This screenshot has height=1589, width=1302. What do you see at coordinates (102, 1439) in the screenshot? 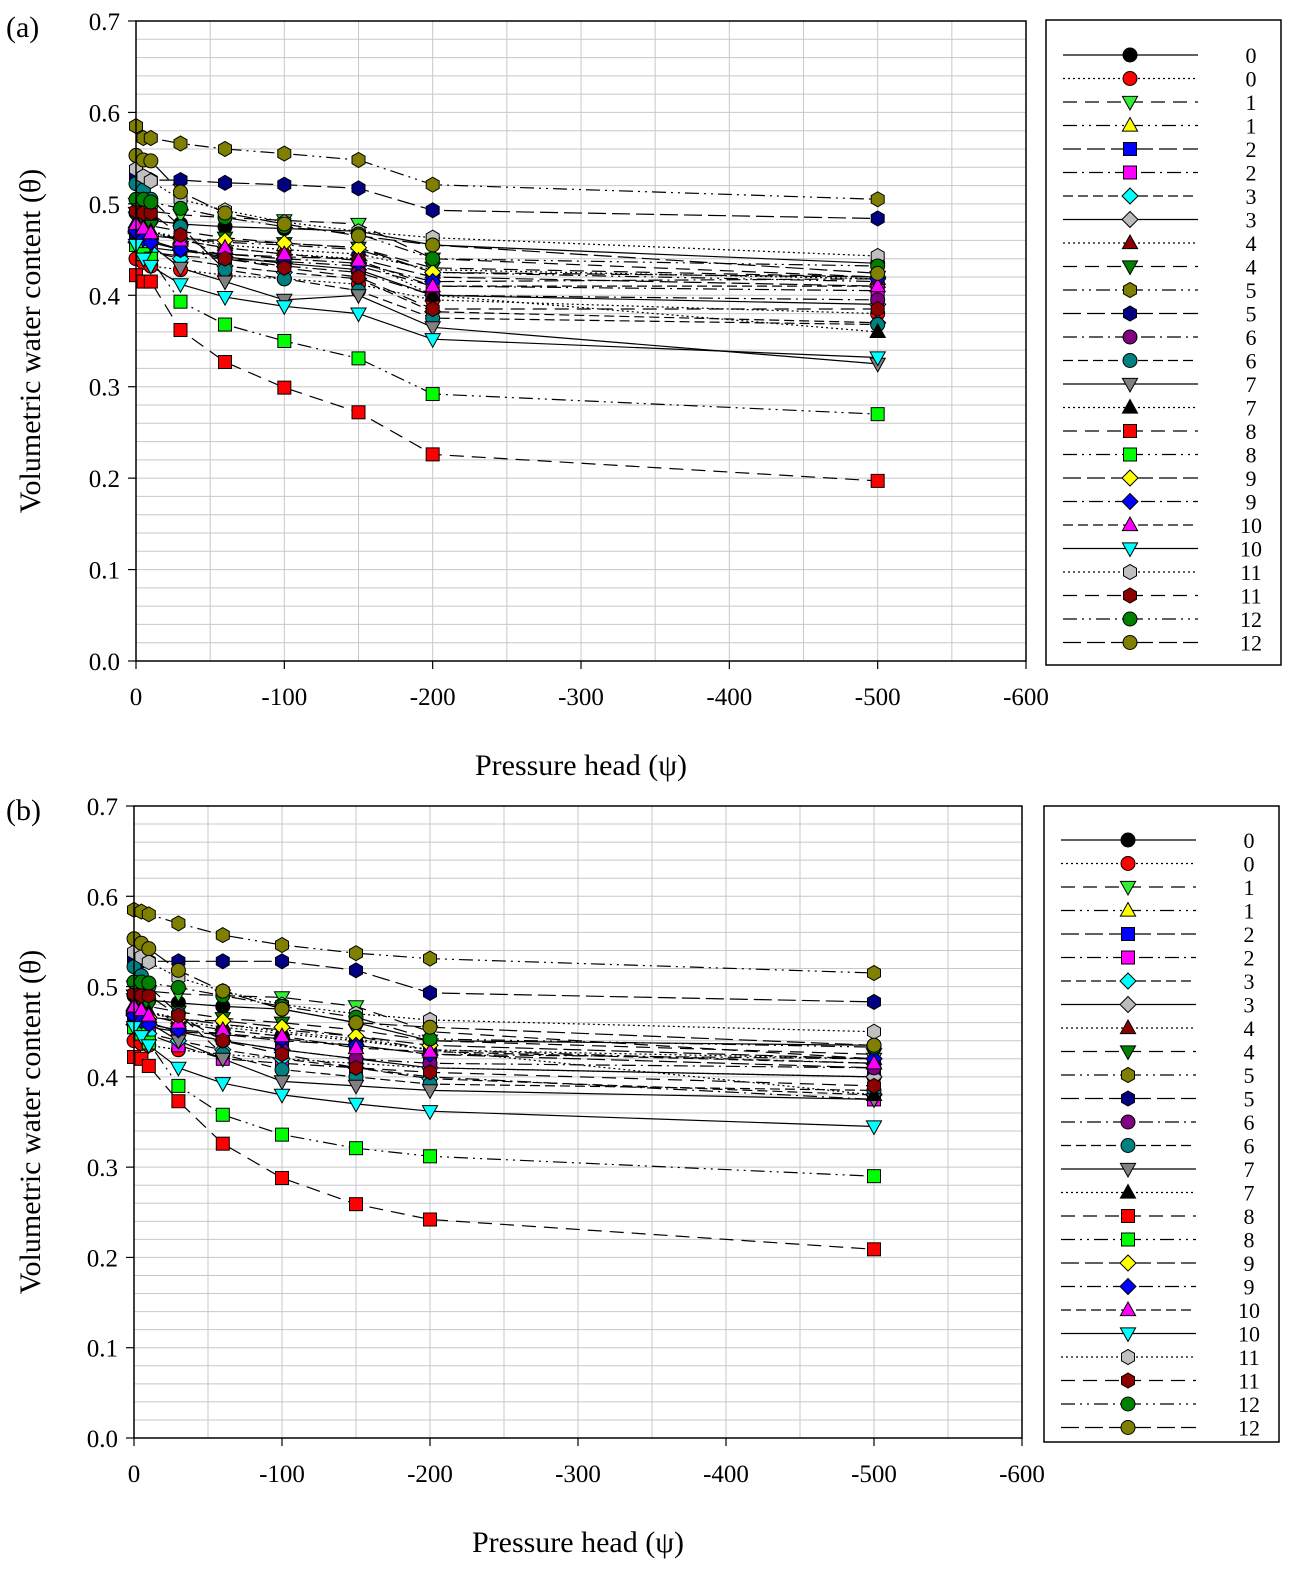
I see `y-tick-label: 0.0` at bounding box center [102, 1439].